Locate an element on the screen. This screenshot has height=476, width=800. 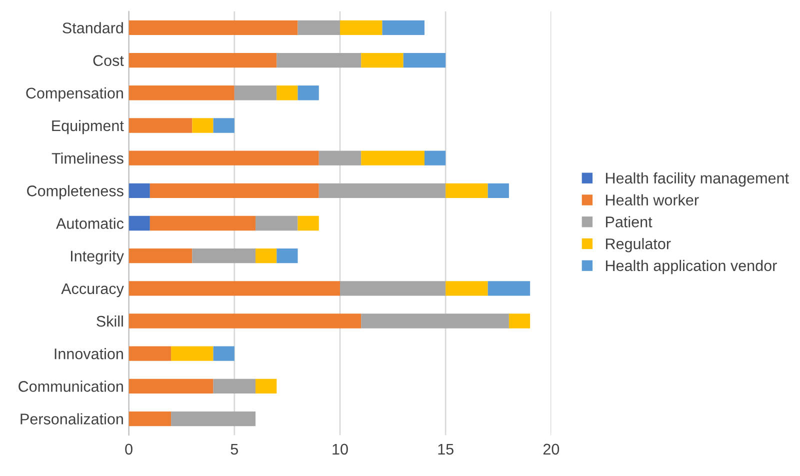
y-tick-label: Innovation is located at coordinates (88, 354).